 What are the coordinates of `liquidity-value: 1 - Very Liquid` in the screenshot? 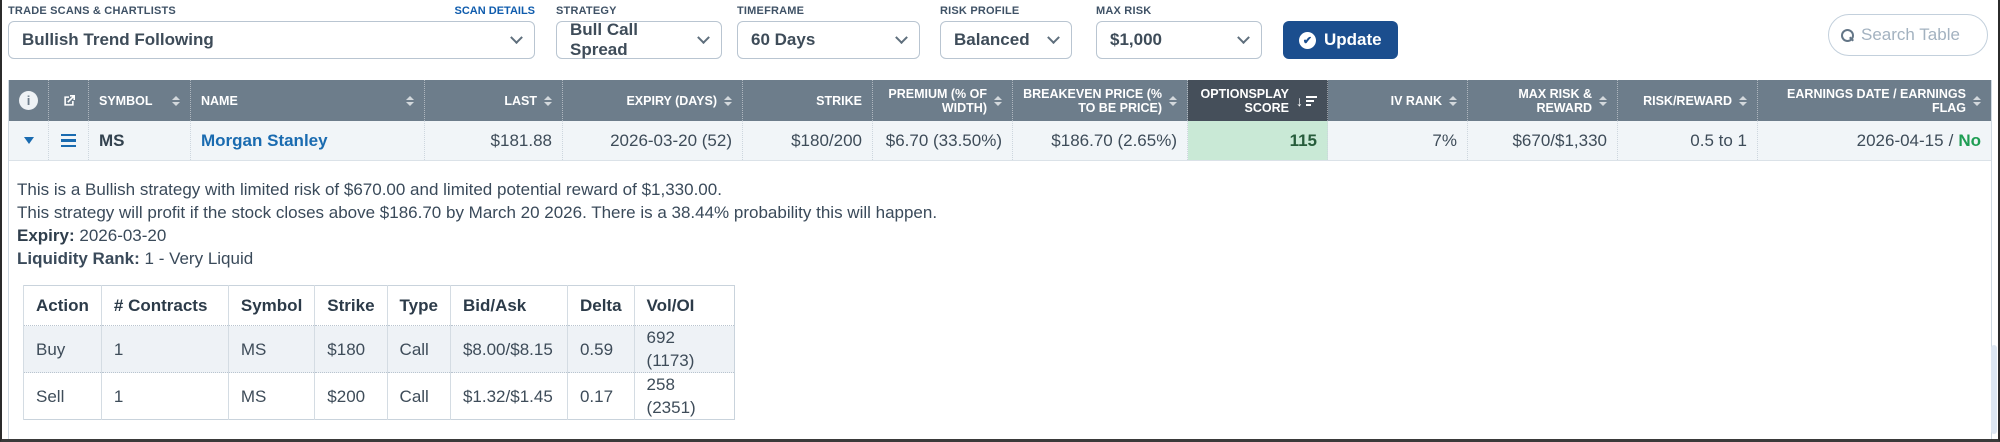 It's located at (199, 258).